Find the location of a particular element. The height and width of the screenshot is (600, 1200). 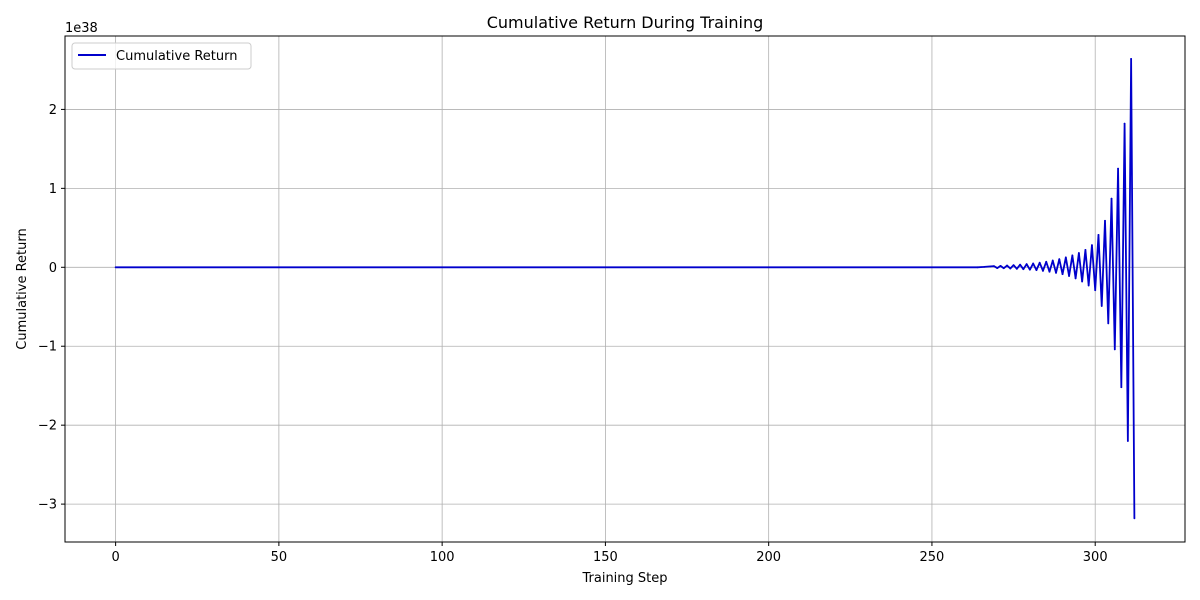

y-offset-text: 1e38 is located at coordinates (81, 28).